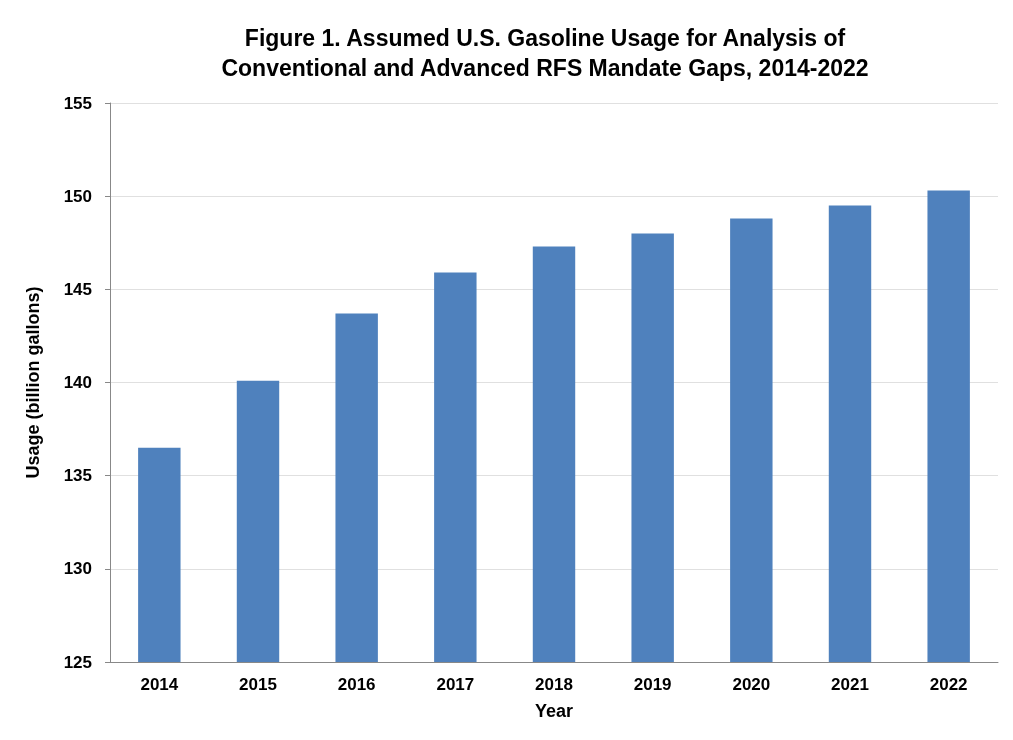 This screenshot has height=740, width=1013. Describe the element at coordinates (77, 382) in the screenshot. I see `y-tick-label: 140` at that location.